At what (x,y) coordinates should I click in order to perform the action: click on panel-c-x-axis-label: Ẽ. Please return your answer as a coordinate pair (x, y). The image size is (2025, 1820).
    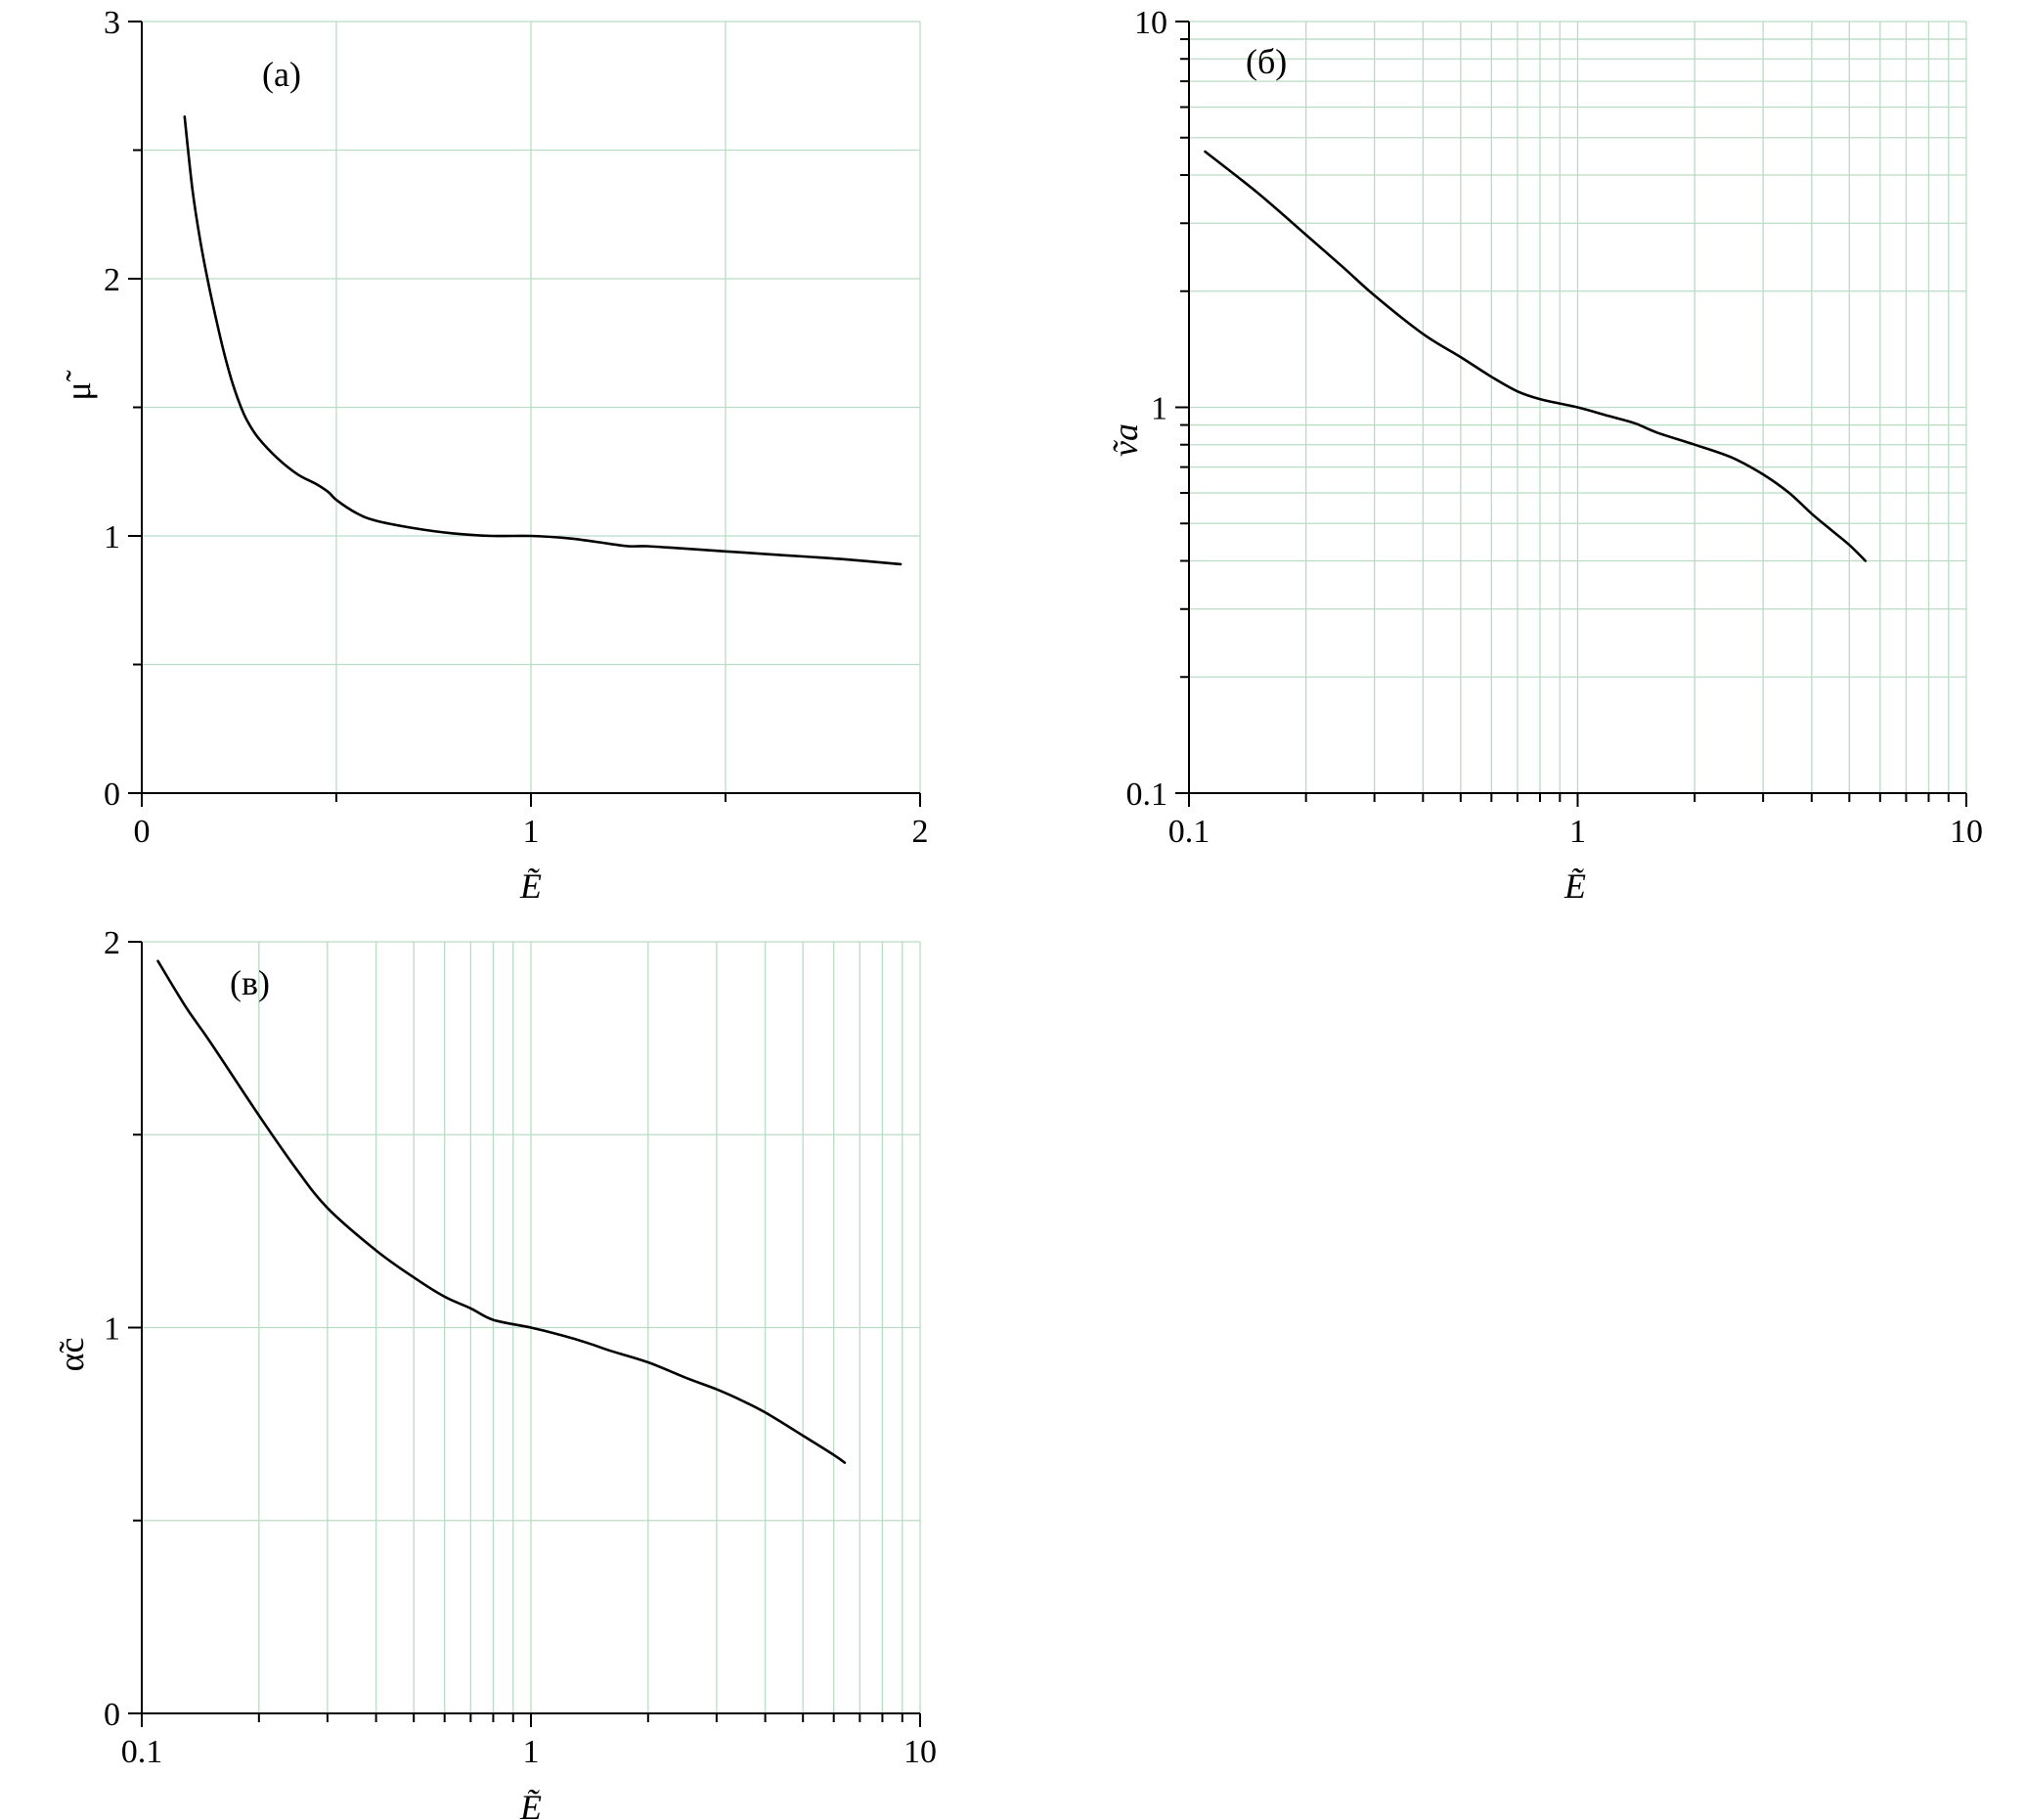
    Looking at the image, I should click on (531, 1804).